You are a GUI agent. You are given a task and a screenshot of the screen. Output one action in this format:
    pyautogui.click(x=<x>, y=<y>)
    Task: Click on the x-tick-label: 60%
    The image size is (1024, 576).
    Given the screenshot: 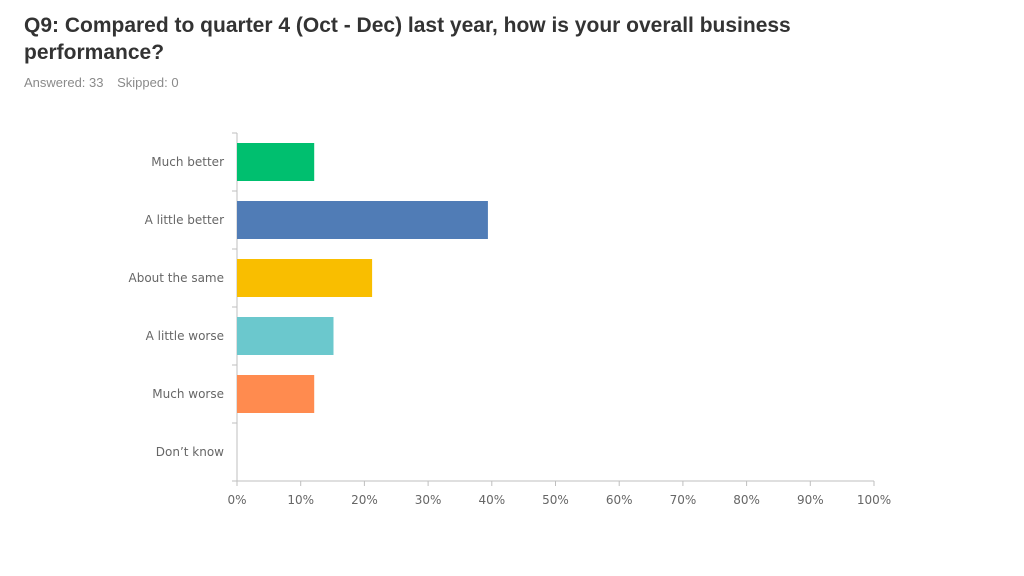 What is the action you would take?
    pyautogui.click(x=619, y=500)
    